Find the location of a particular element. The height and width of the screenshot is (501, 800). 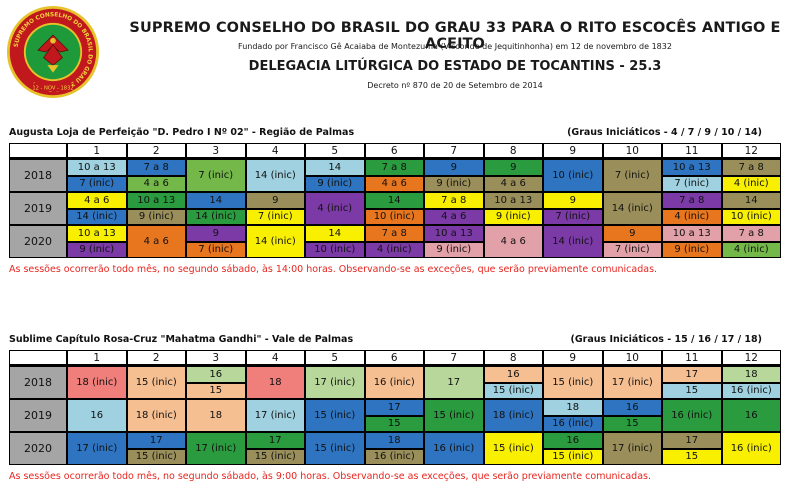

session-cell-top: 4 a 6 is located at coordinates (97, 200).